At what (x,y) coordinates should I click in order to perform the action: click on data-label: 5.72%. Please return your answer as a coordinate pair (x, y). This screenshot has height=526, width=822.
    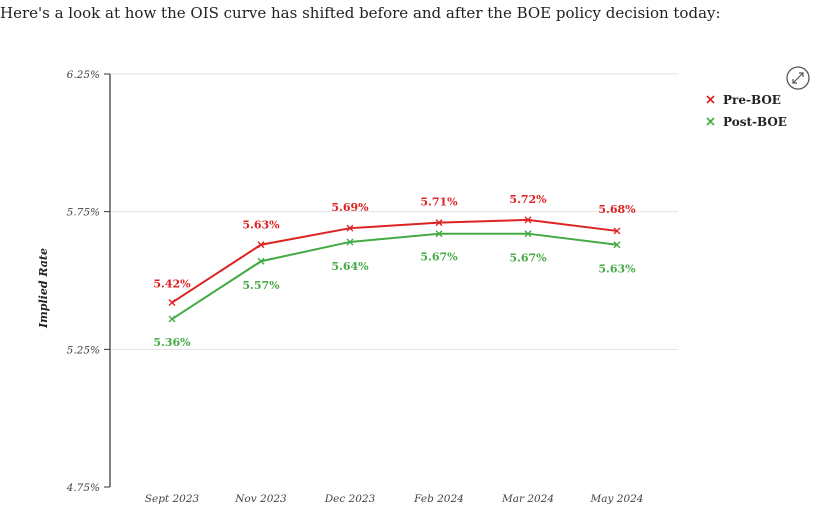
    Looking at the image, I should click on (528, 199).